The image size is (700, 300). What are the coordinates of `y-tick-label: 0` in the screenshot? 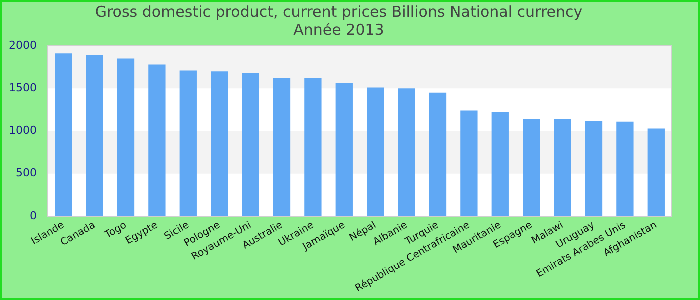 It's located at (33, 215).